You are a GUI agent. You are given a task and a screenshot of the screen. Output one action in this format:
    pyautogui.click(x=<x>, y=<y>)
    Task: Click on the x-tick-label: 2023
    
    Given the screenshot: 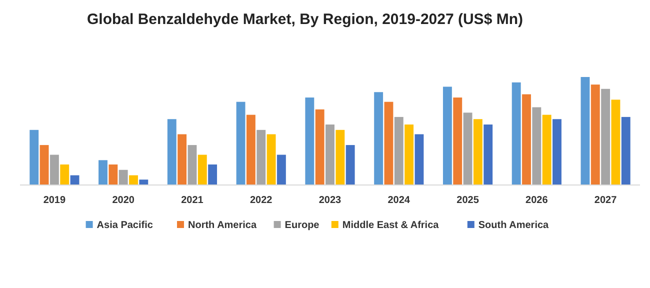 What is the action you would take?
    pyautogui.click(x=330, y=200)
    